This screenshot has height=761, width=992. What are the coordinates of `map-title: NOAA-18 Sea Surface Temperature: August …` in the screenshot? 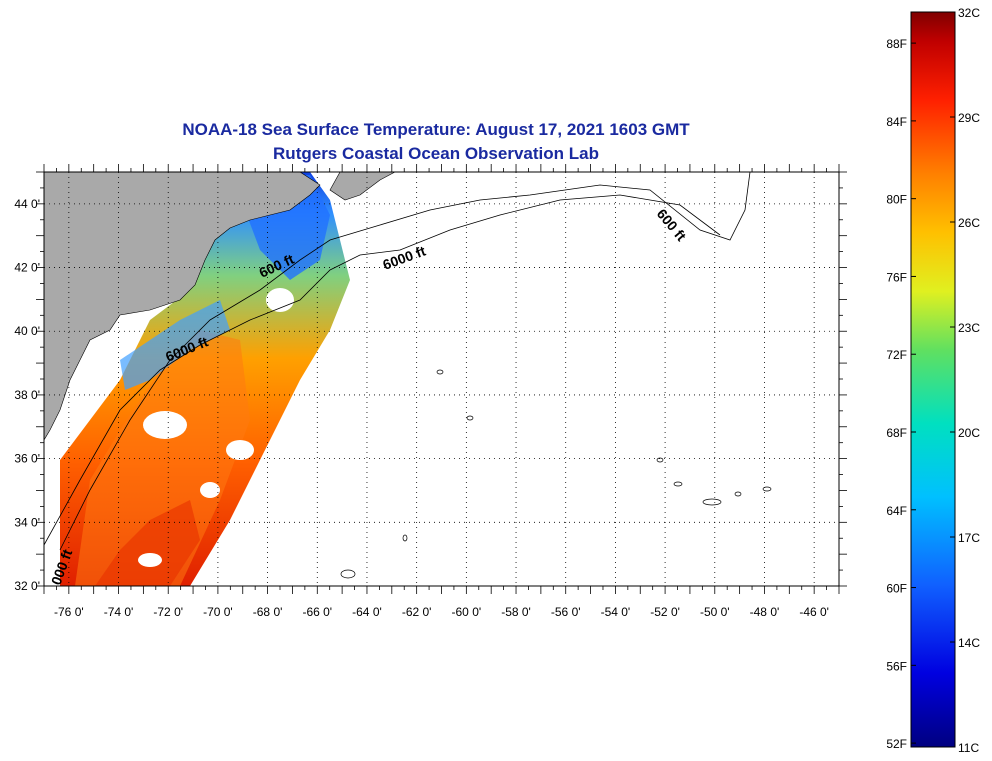 It's located at (436, 129).